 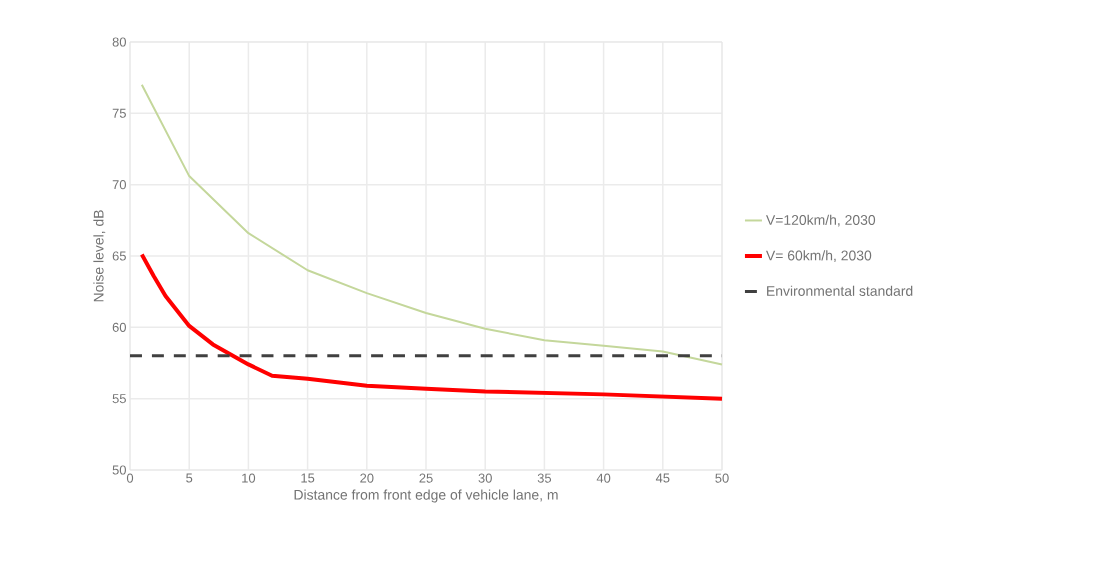 I want to click on x-axis-title: Distance from front edge of vehicle lane, m, so click(x=426, y=496).